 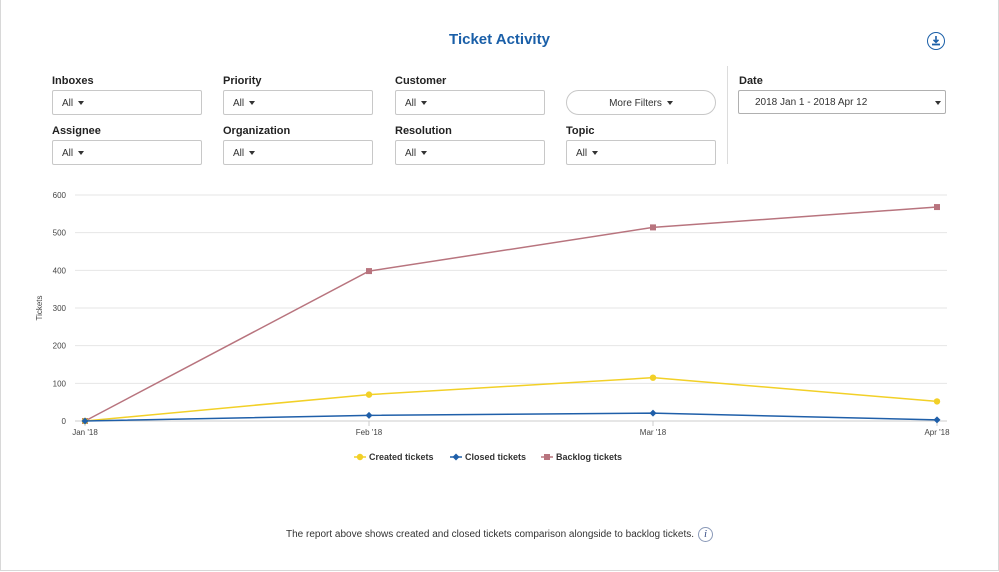 What do you see at coordinates (60, 233) in the screenshot?
I see `y-tick-label: 500` at bounding box center [60, 233].